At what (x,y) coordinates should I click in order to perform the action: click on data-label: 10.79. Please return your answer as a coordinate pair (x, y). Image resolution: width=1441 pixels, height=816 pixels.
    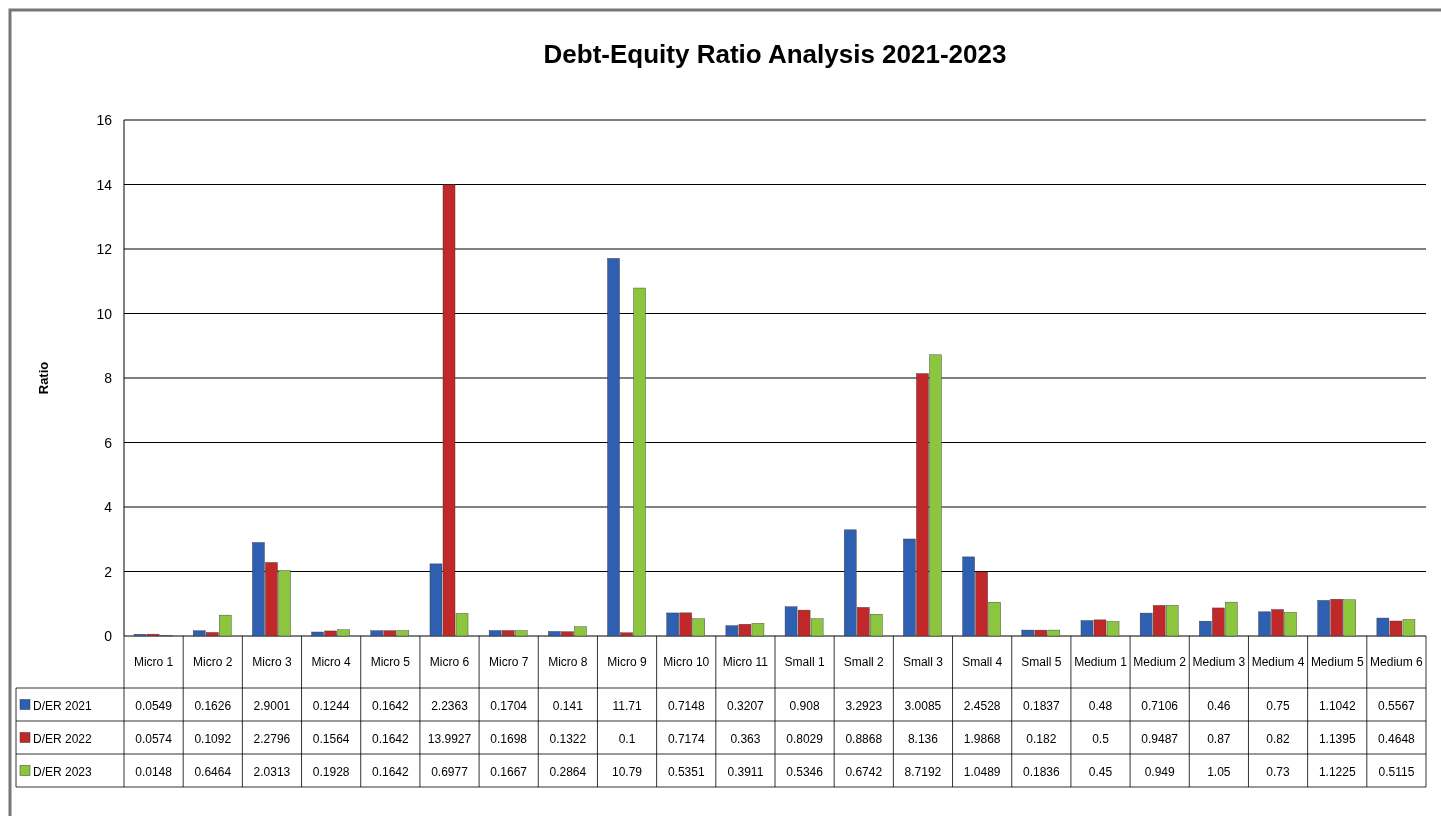
    Looking at the image, I should click on (627, 771).